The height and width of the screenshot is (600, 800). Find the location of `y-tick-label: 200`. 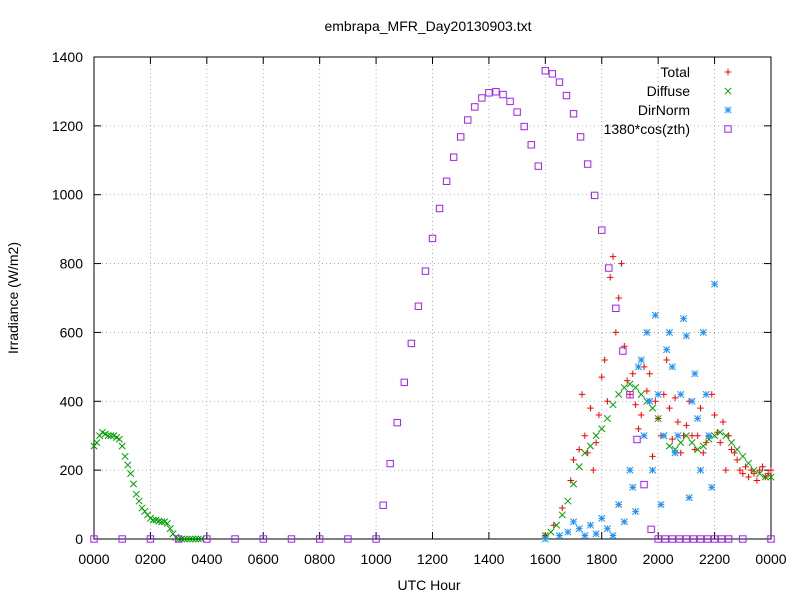

y-tick-label: 200 is located at coordinates (72, 470).